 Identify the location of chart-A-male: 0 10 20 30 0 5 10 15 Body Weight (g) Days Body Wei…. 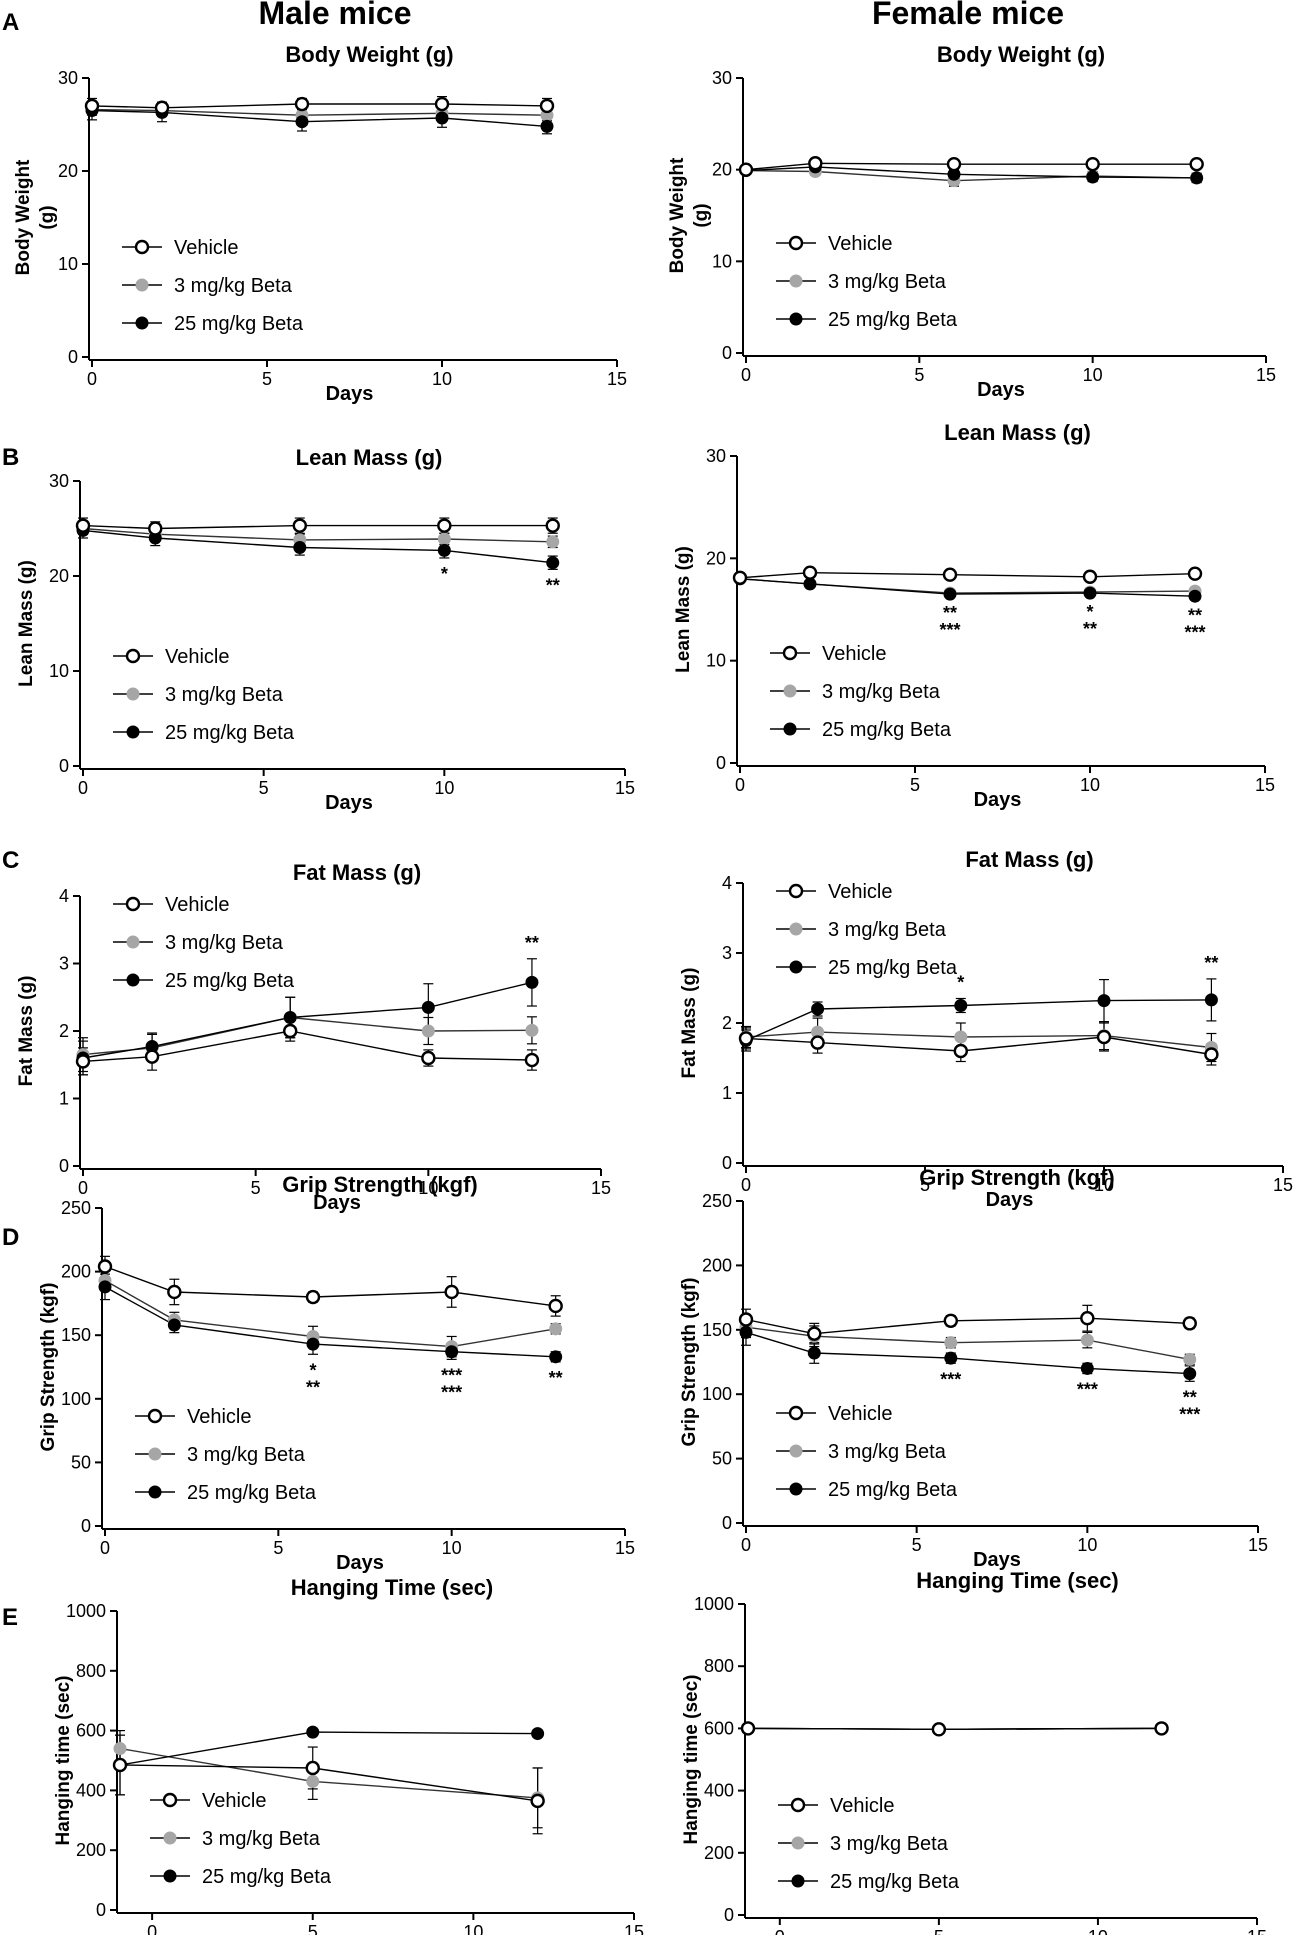
(320, 223).